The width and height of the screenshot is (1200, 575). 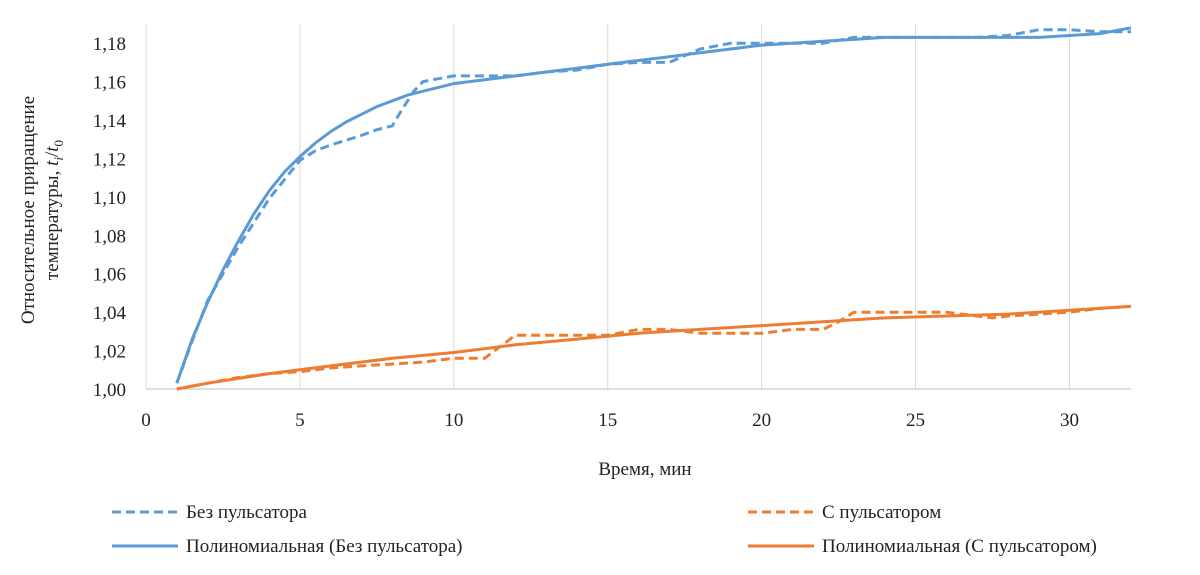 I want to click on y-axis-title-line1: Относительное приращение, so click(x=28, y=210).